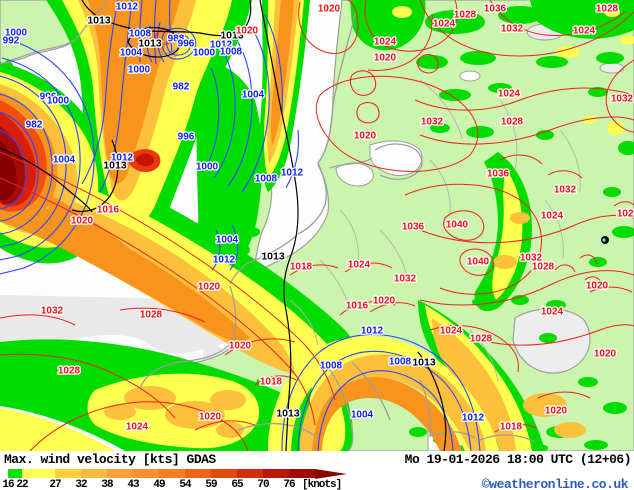 The width and height of the screenshot is (634, 490). Describe the element at coordinates (263, 484) in the screenshot. I see `legend-tick: 70` at that location.